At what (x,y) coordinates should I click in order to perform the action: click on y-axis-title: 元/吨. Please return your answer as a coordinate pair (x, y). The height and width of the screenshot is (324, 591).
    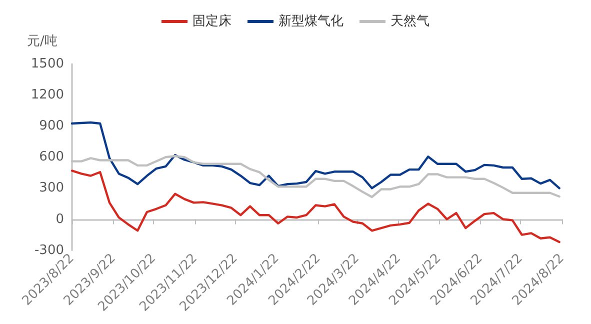
    Looking at the image, I should click on (42, 41).